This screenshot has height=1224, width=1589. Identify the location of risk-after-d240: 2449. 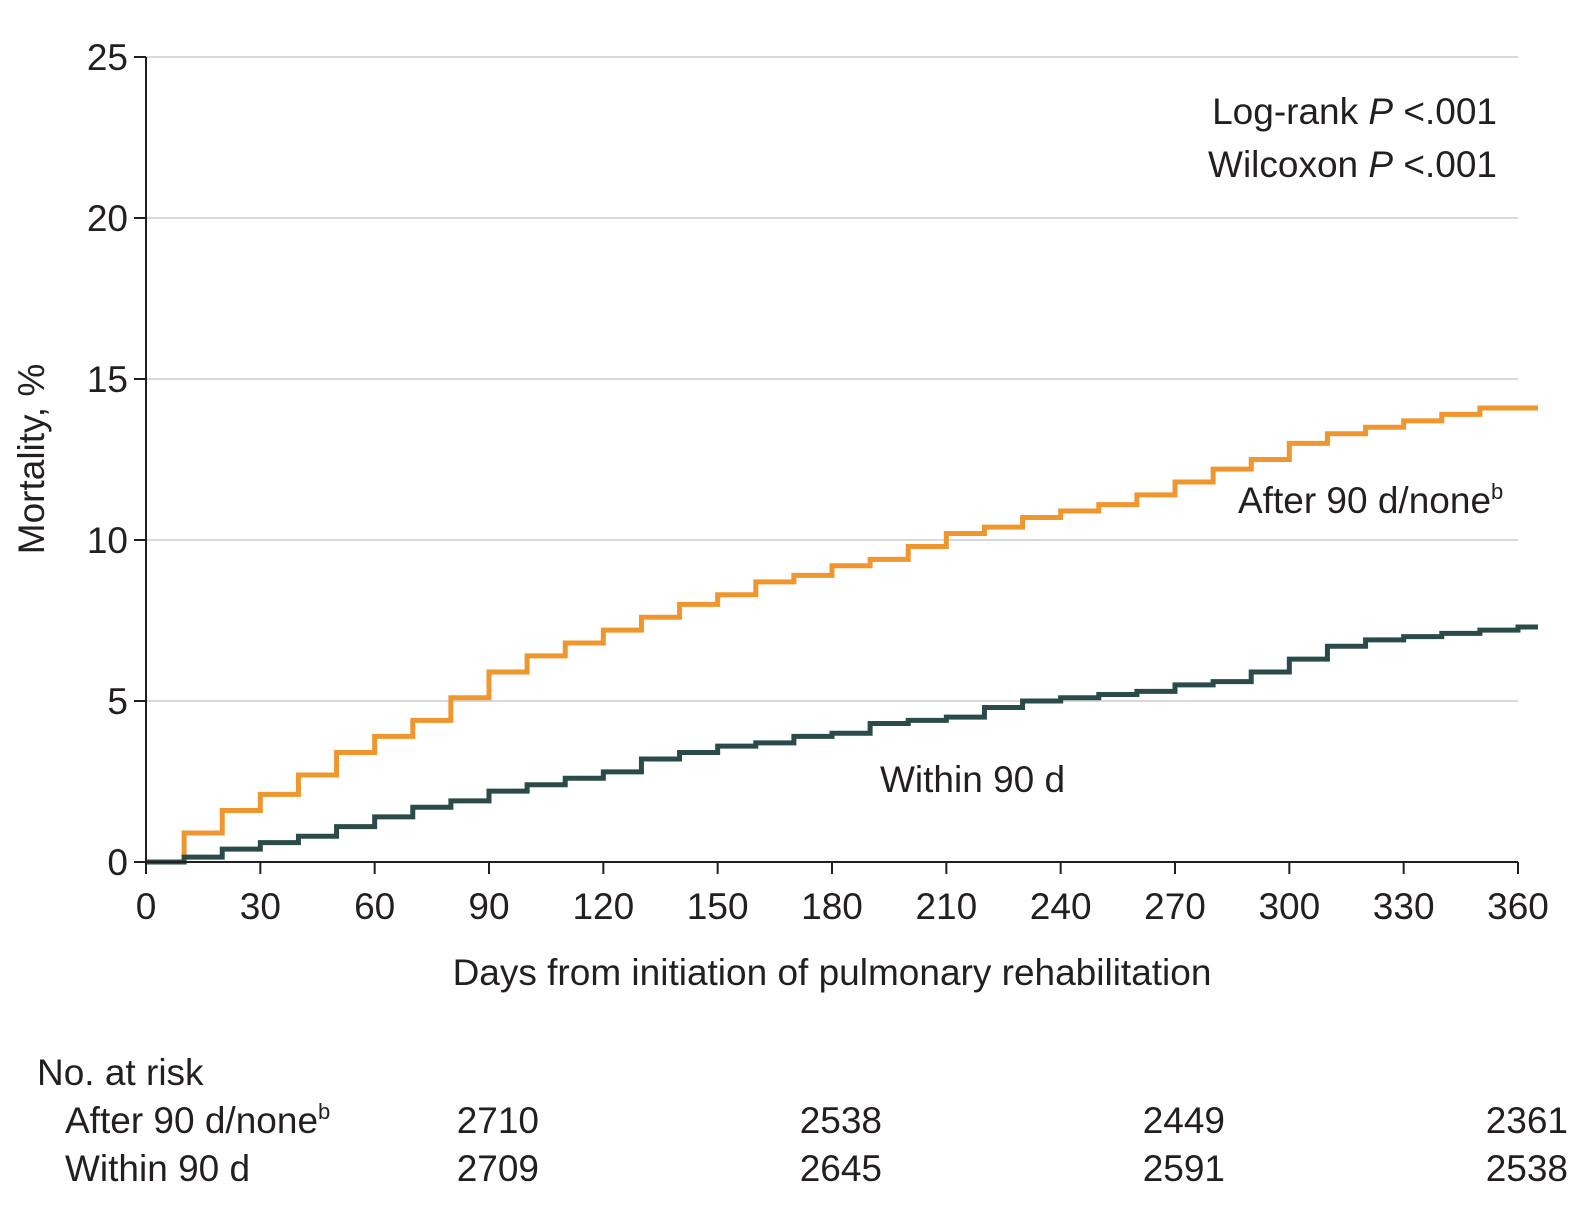
(1183, 1120).